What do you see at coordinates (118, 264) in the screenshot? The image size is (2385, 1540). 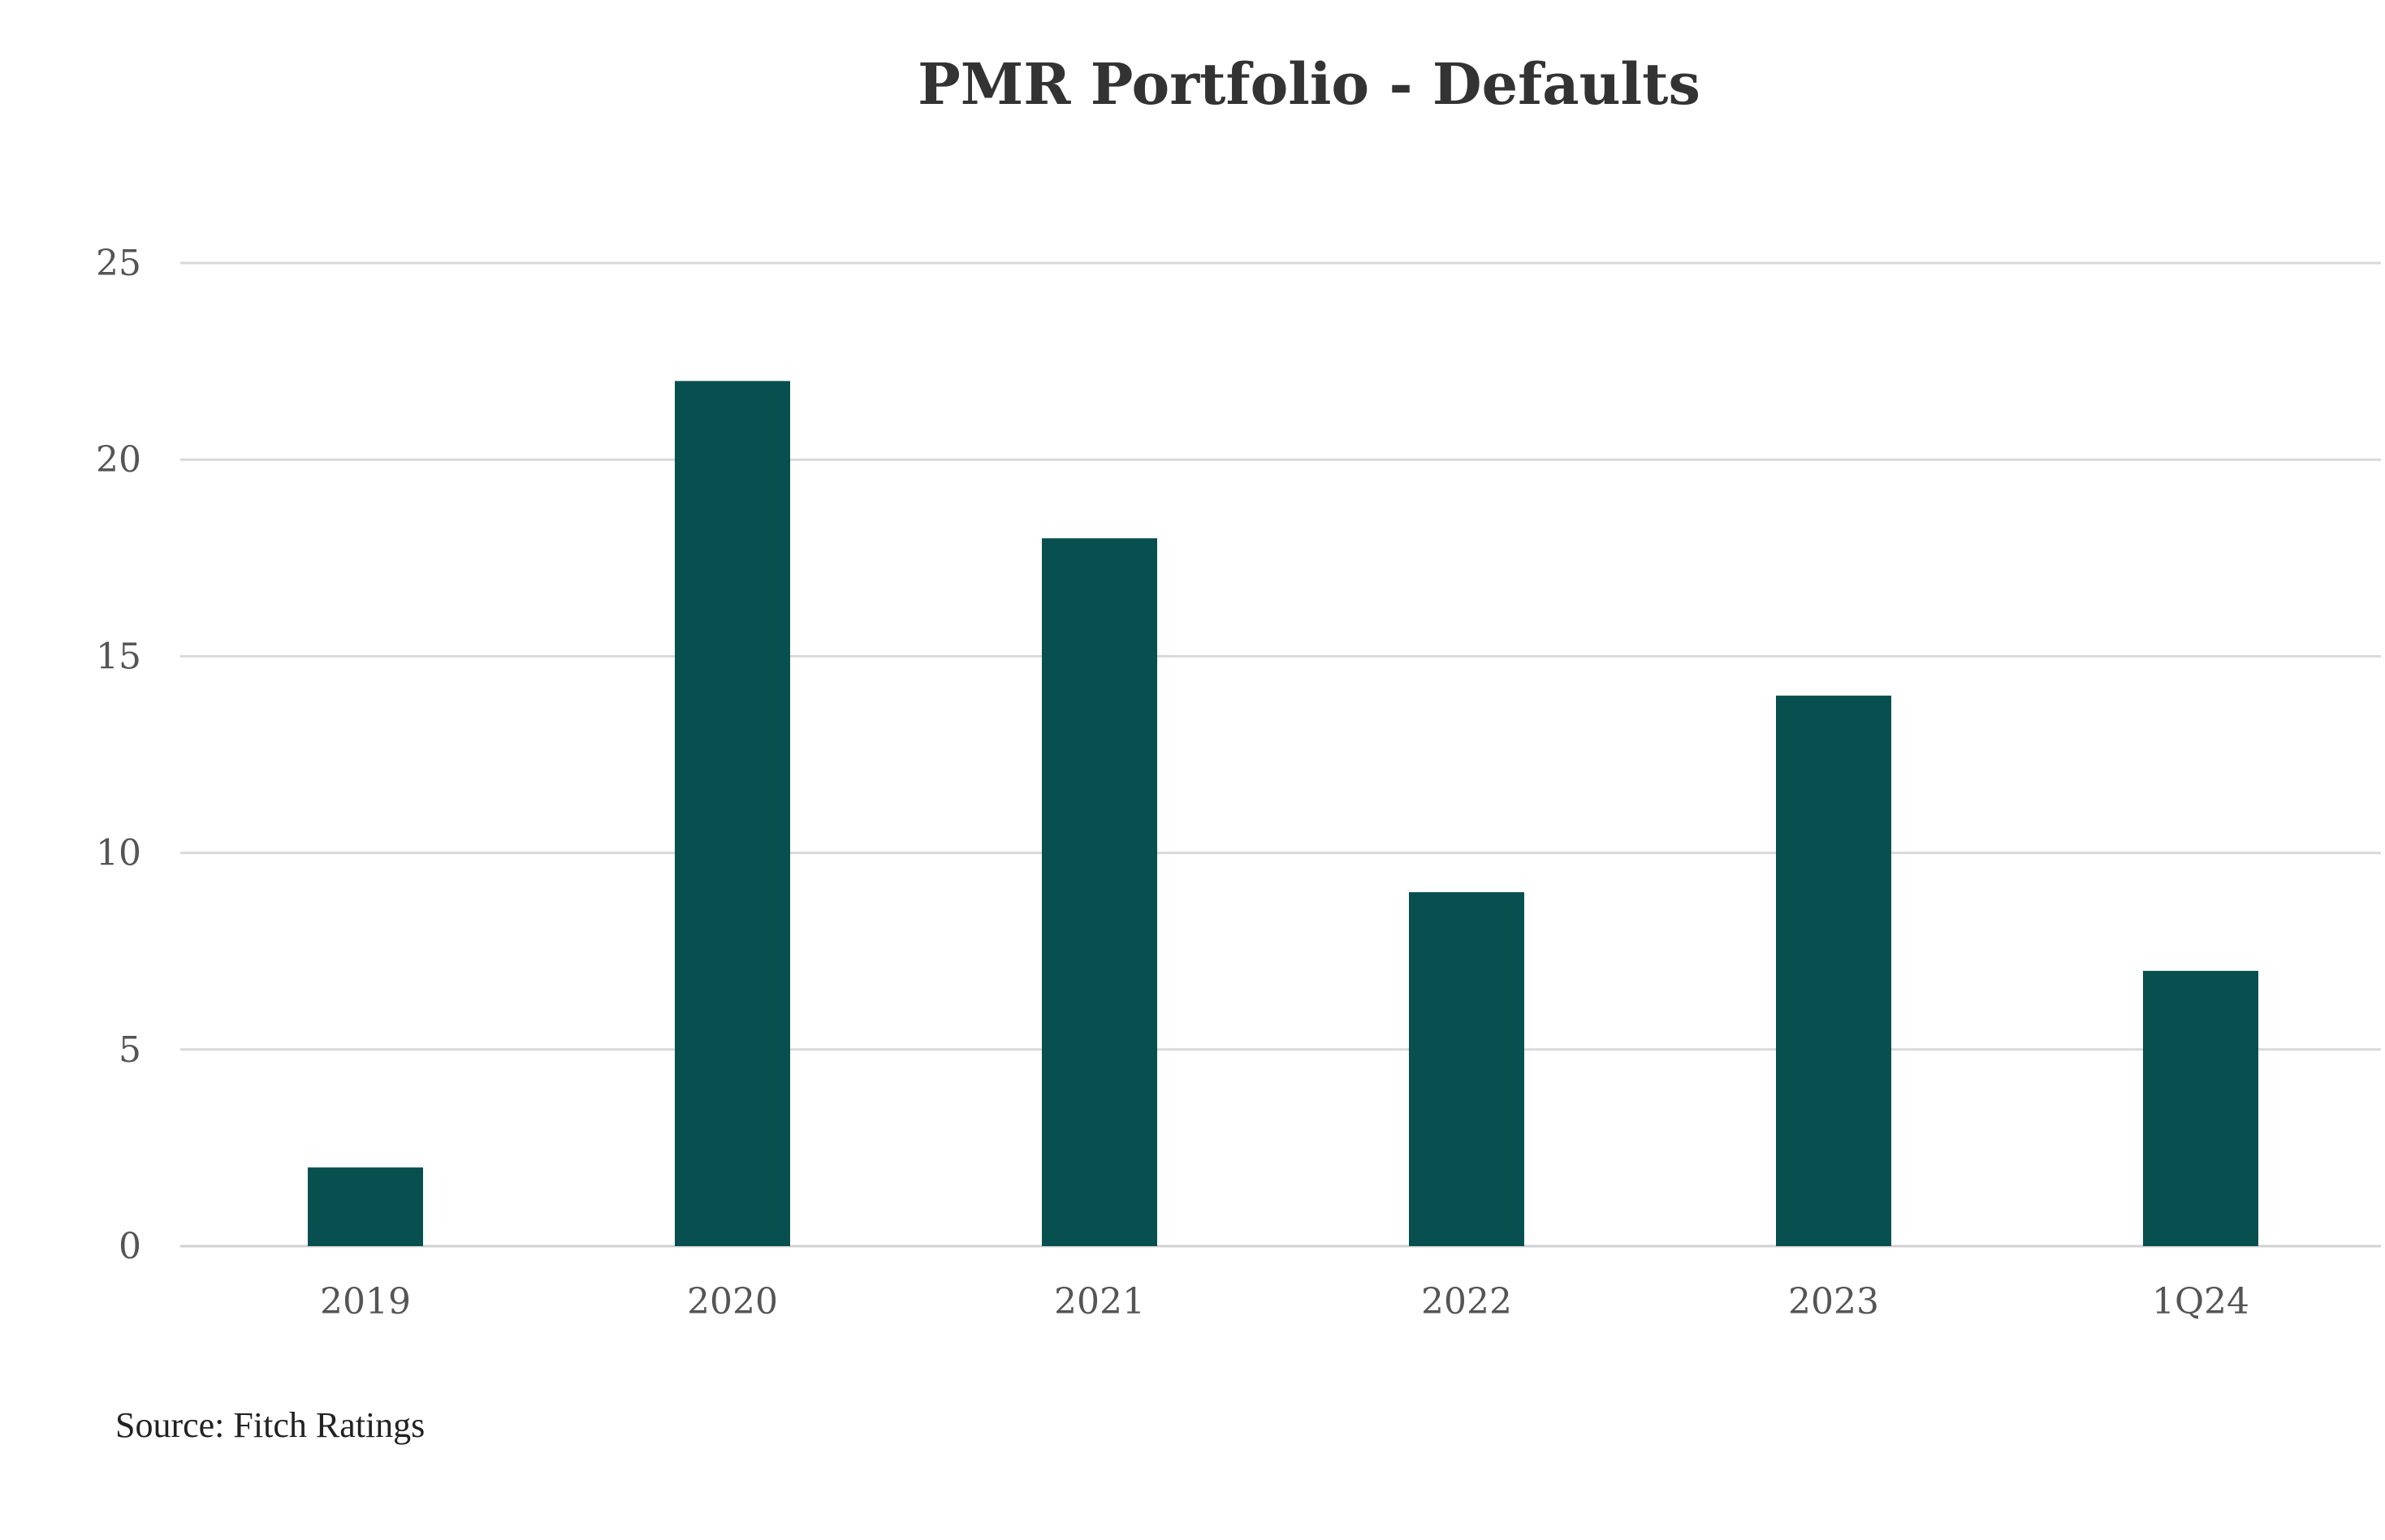 I see `y-tick-label: 25` at bounding box center [118, 264].